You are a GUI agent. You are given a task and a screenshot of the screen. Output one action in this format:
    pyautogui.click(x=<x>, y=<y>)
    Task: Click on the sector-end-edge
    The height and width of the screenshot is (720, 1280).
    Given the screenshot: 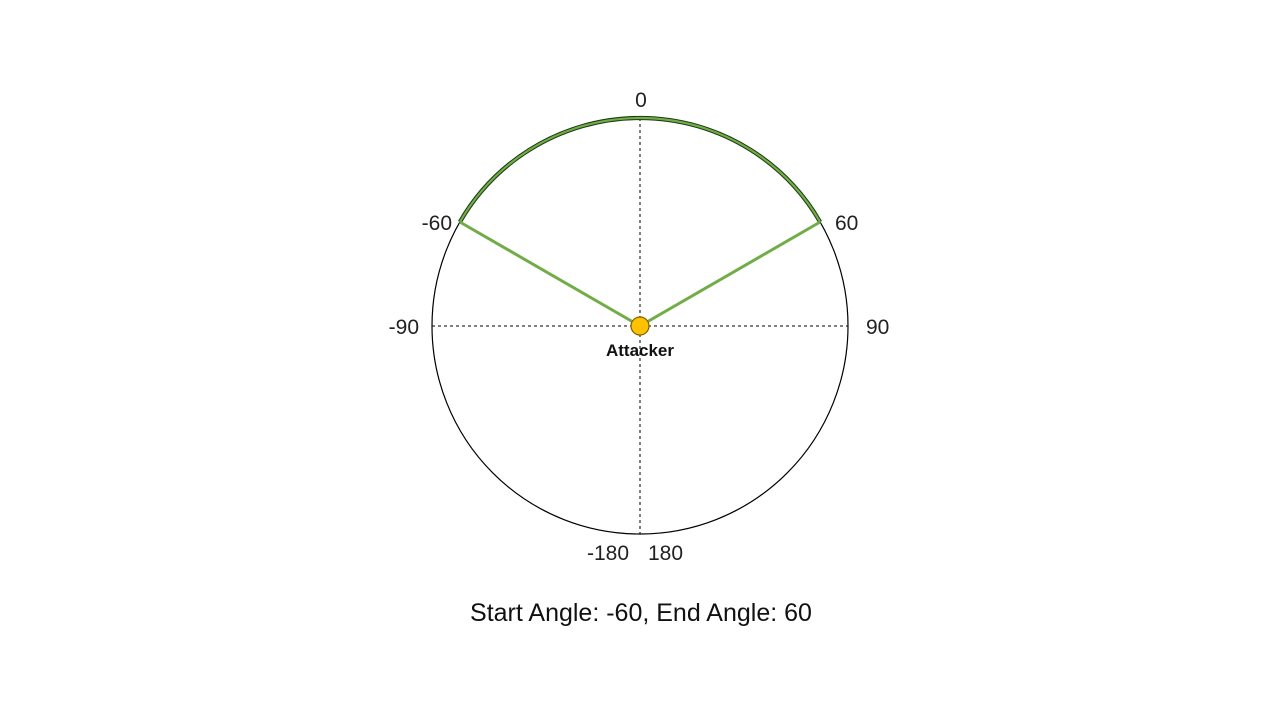 What is the action you would take?
    pyautogui.click(x=730, y=274)
    